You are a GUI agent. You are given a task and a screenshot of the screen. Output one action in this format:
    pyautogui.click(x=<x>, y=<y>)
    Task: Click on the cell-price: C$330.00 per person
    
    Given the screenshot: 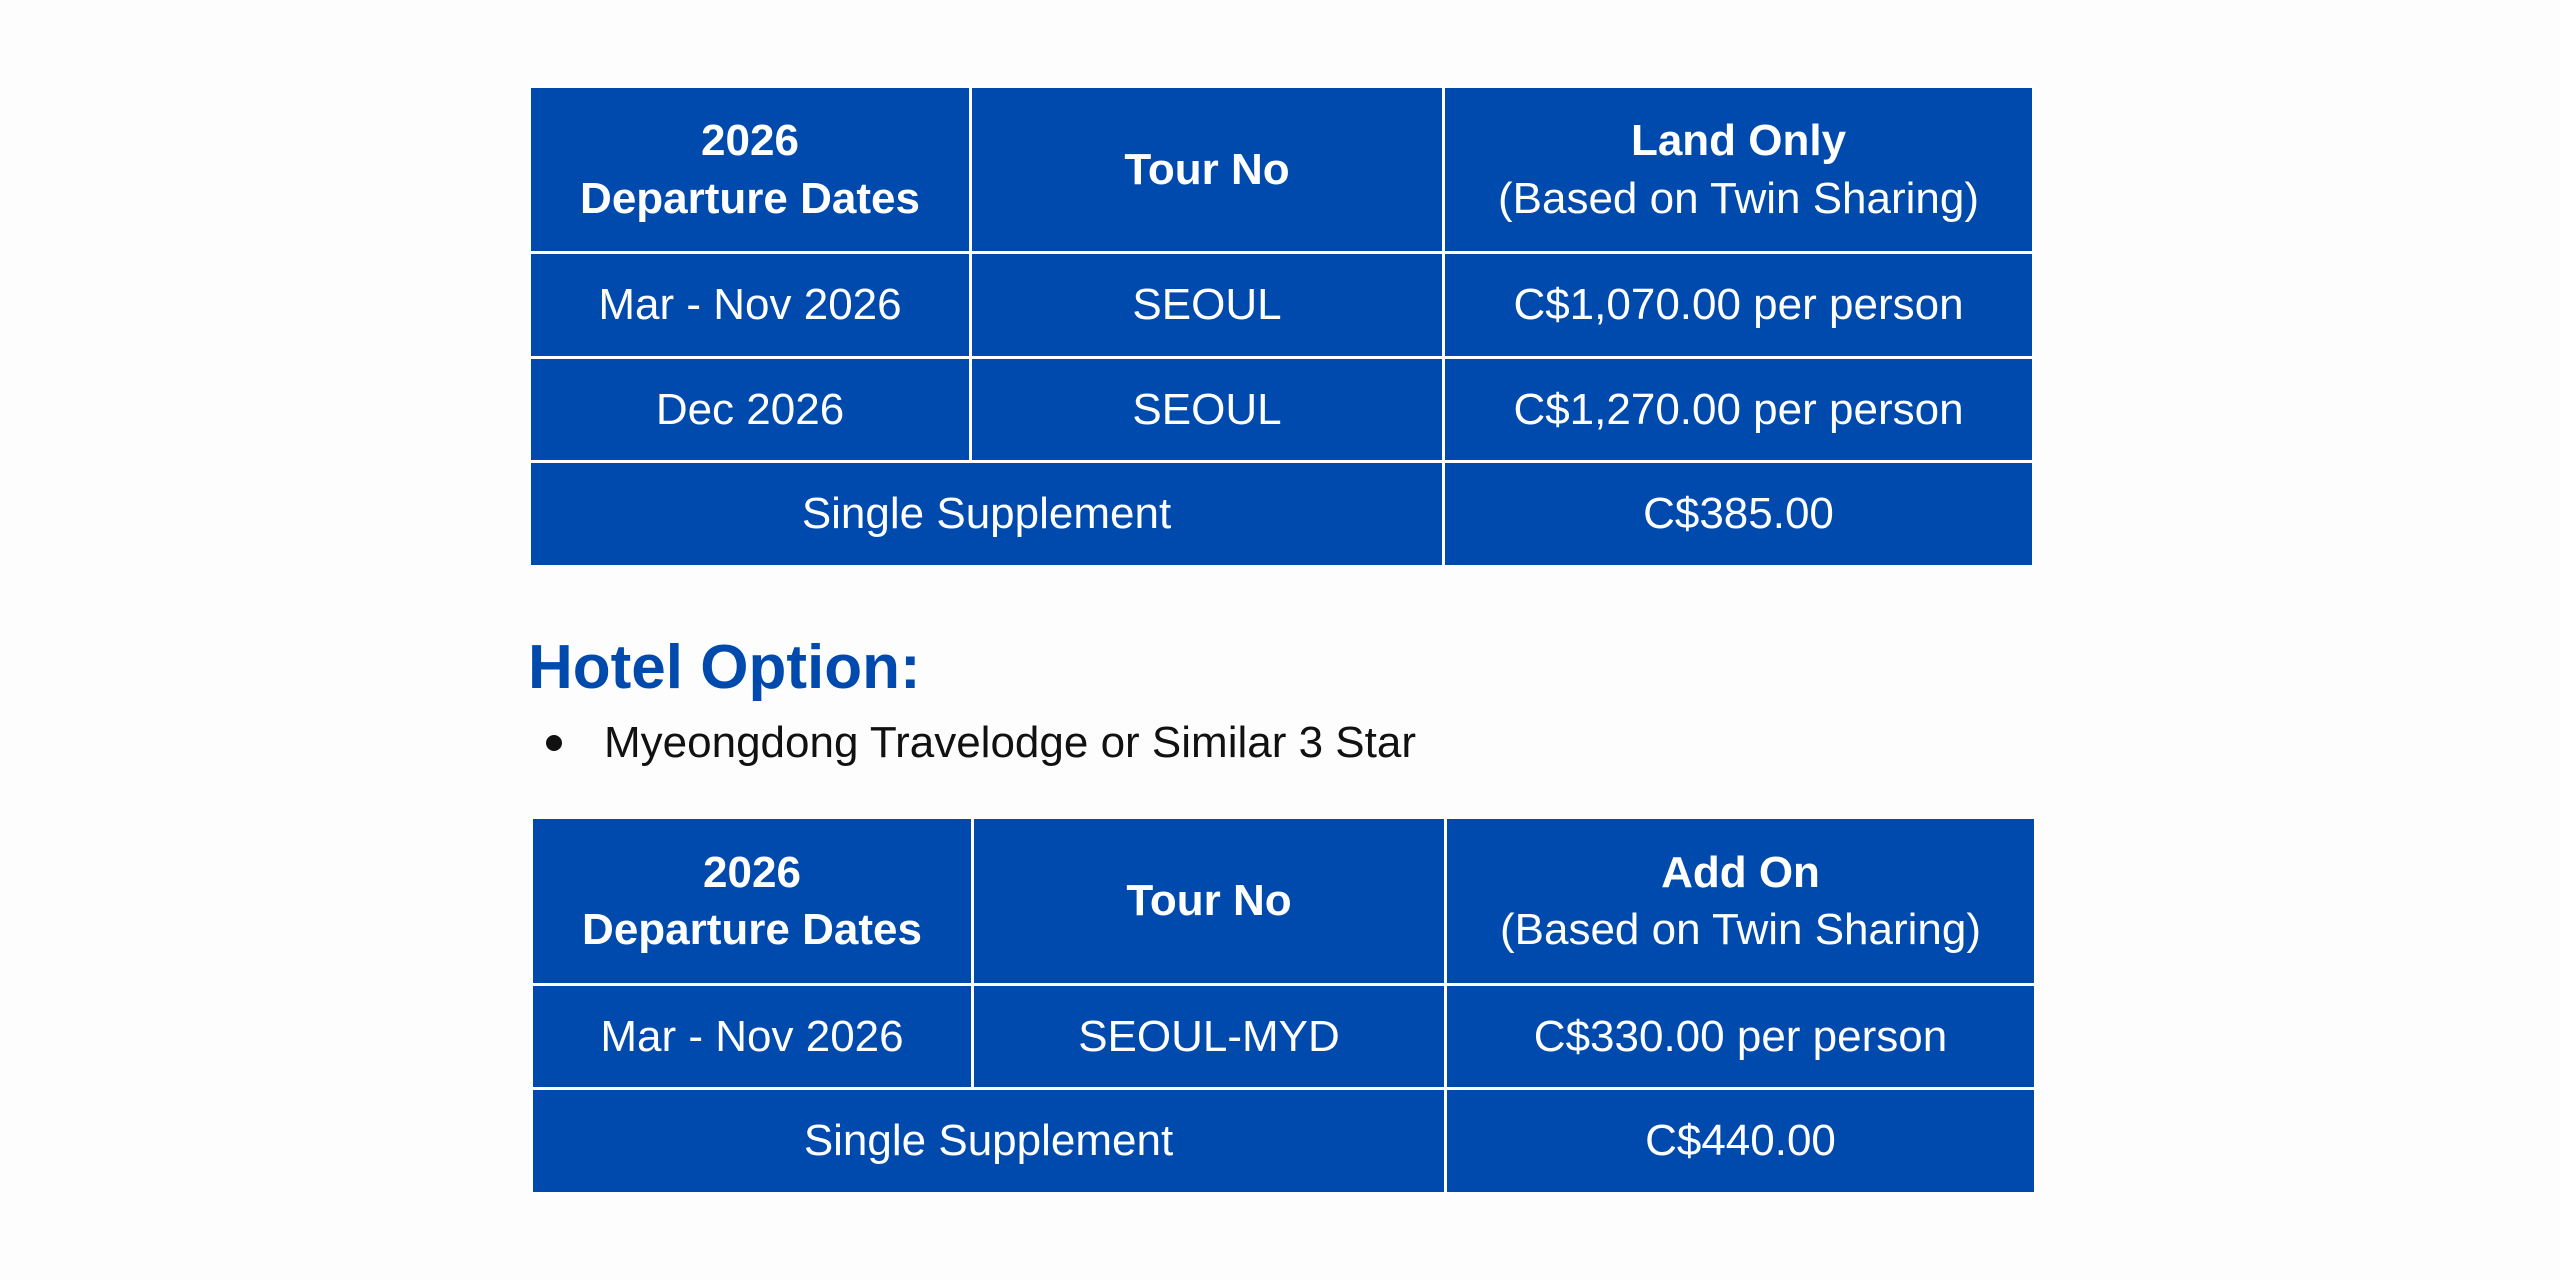 What is the action you would take?
    pyautogui.click(x=1740, y=1036)
    